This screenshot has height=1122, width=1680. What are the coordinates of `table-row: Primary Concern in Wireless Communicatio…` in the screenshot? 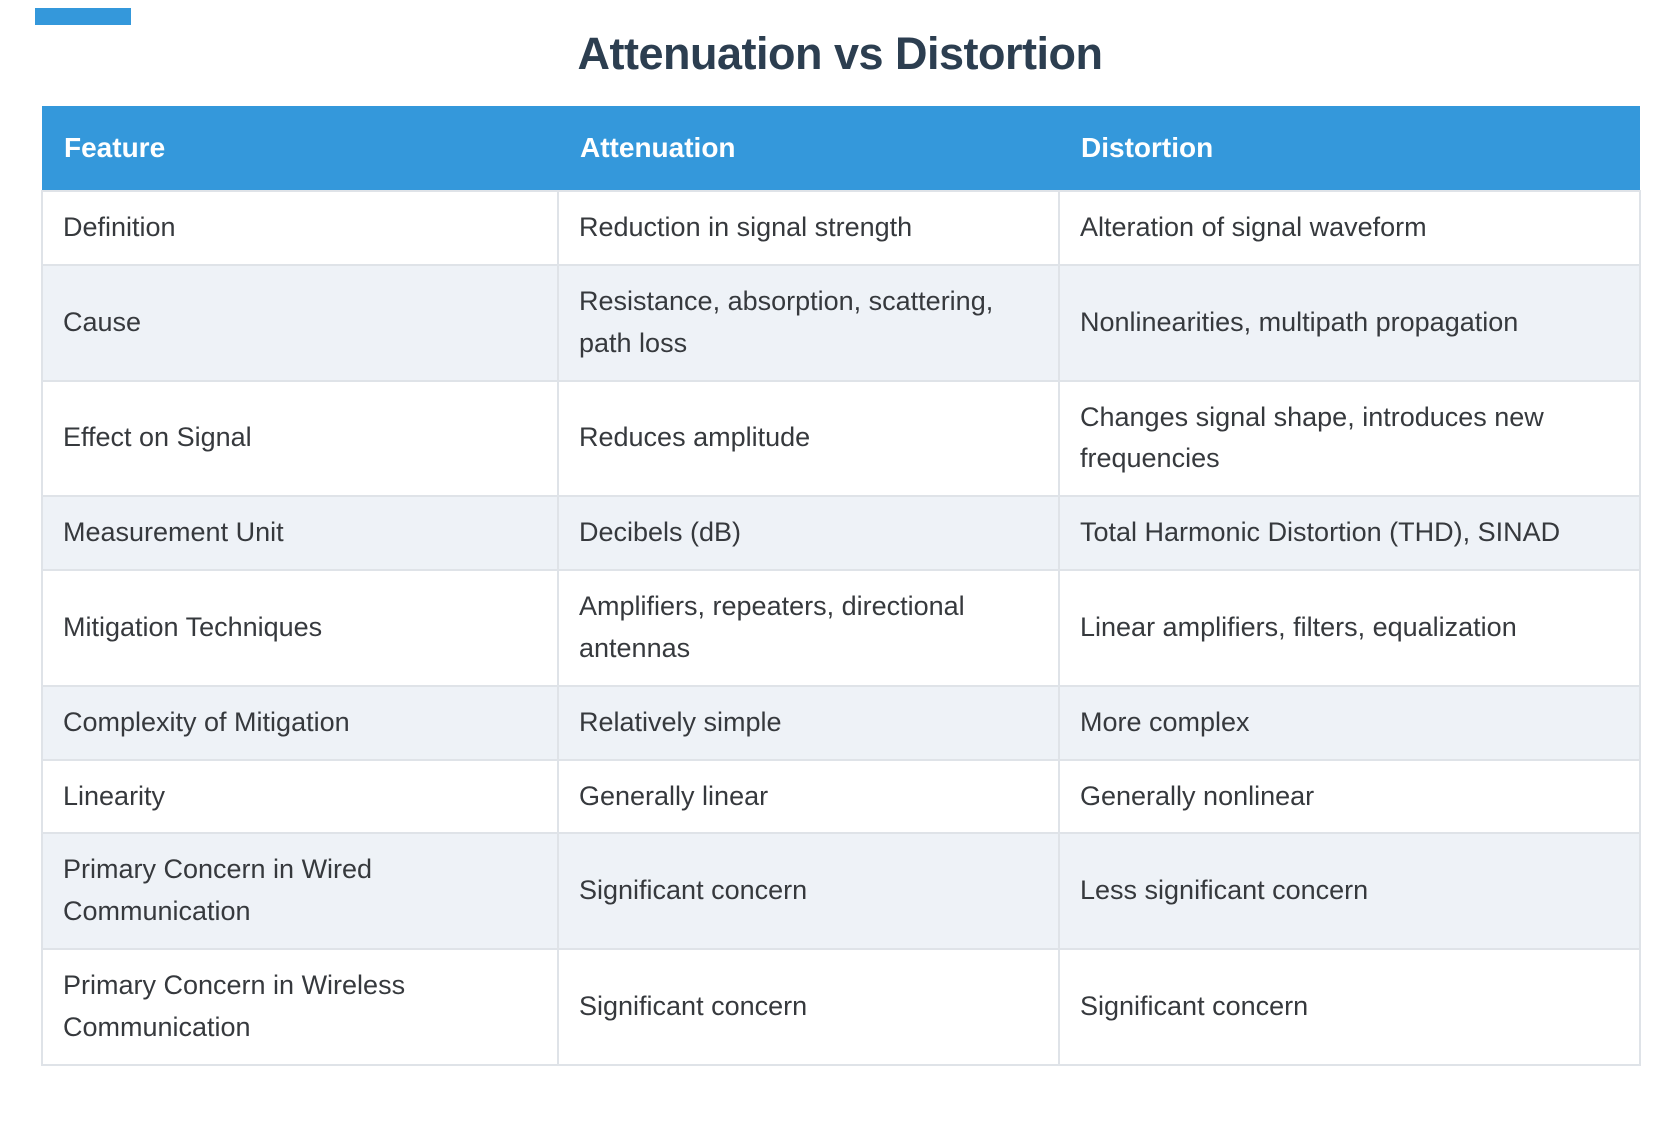 It's located at (841, 1007).